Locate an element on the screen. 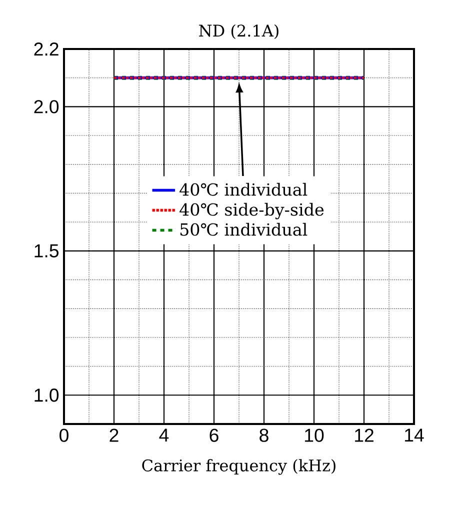 This screenshot has height=507, width=454. x-axis-title: Carrier frequency (kHz) is located at coordinates (239, 467).